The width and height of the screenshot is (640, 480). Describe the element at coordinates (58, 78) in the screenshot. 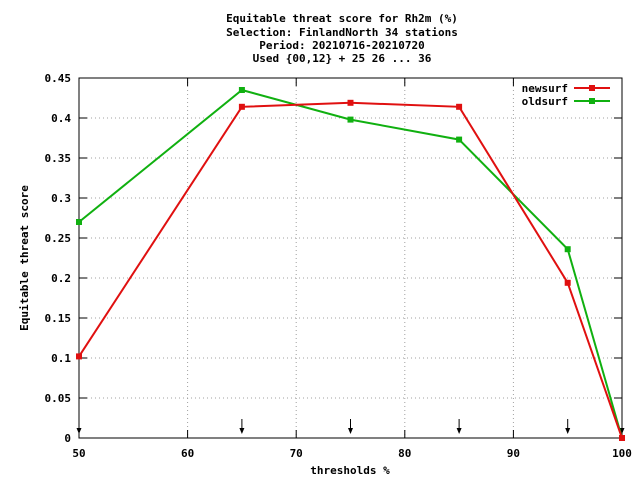

I see `y-tick-label: 0.45` at that location.